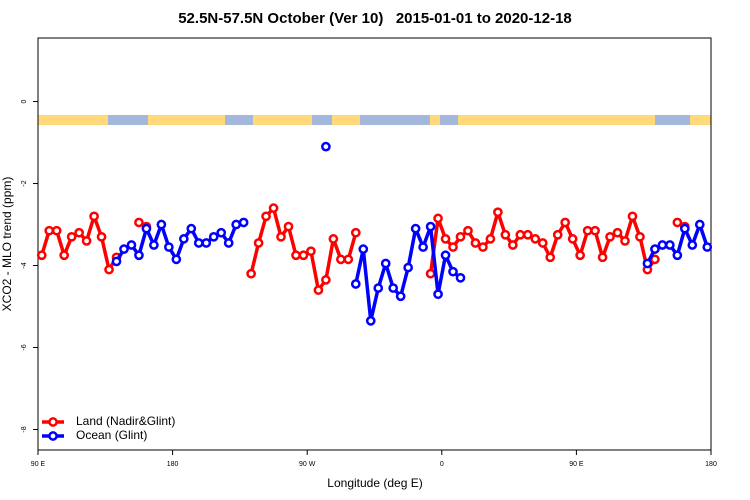 The image size is (750, 500). What do you see at coordinates (7, 244) in the screenshot?
I see `y-axis-label: XCO2 - MLO trend (ppm)` at bounding box center [7, 244].